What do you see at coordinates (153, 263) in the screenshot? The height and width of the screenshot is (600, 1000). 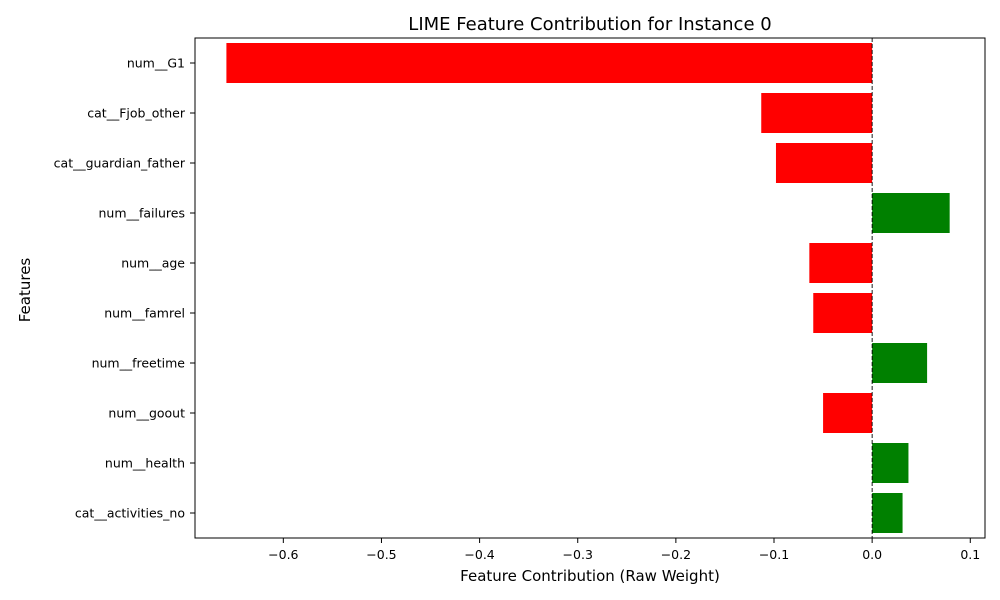 I see `y-tick-label-4: num__age` at bounding box center [153, 263].